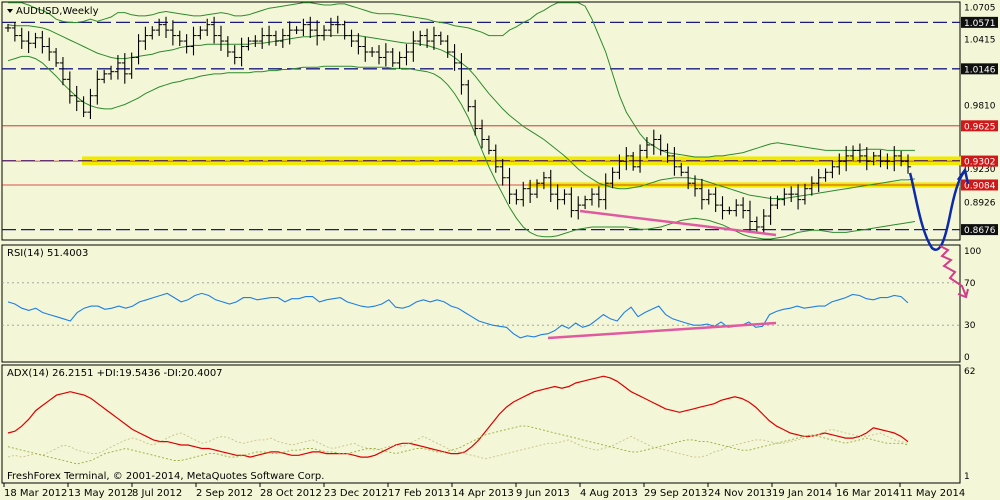 Image resolution: width=1000 pixels, height=500 pixels. What do you see at coordinates (740, 493) in the screenshot?
I see `time-tick-label: 24 Nov 2013` at bounding box center [740, 493].